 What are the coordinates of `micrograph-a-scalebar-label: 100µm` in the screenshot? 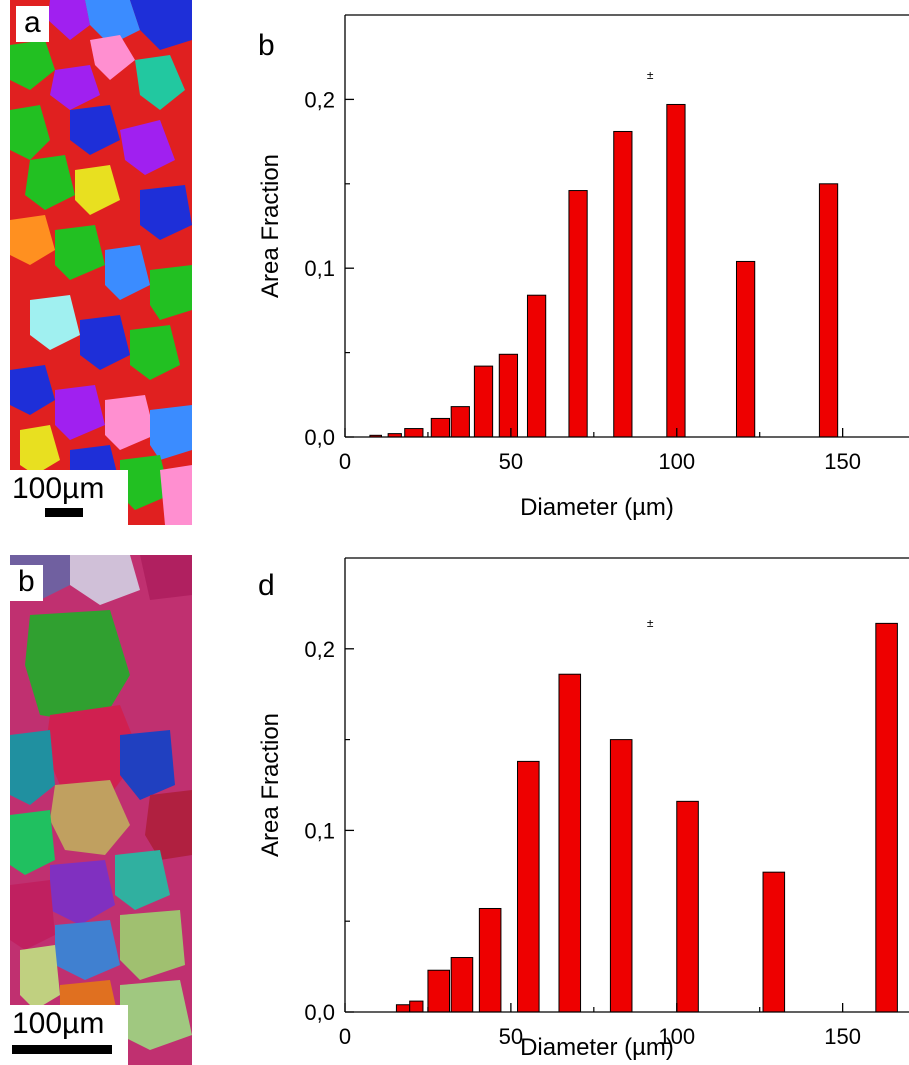 It's located at (58, 488).